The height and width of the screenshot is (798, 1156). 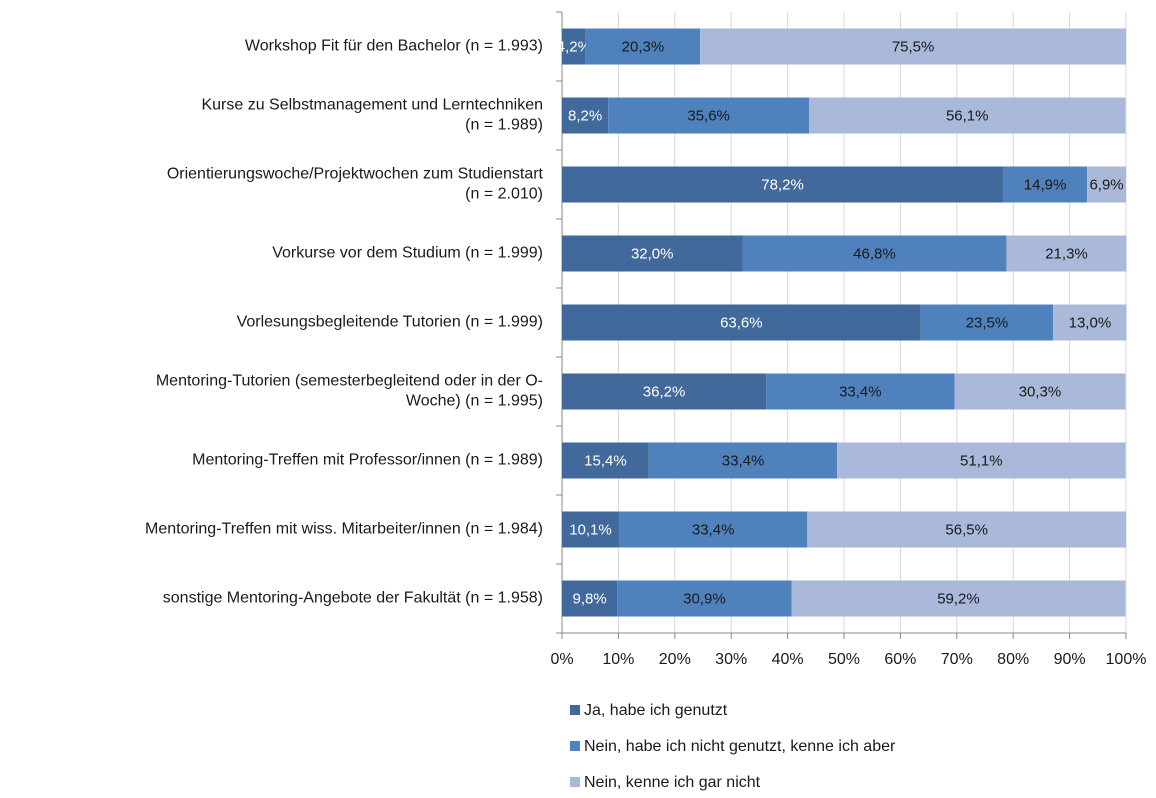 I want to click on data-label: 21,3%, so click(x=1066, y=253).